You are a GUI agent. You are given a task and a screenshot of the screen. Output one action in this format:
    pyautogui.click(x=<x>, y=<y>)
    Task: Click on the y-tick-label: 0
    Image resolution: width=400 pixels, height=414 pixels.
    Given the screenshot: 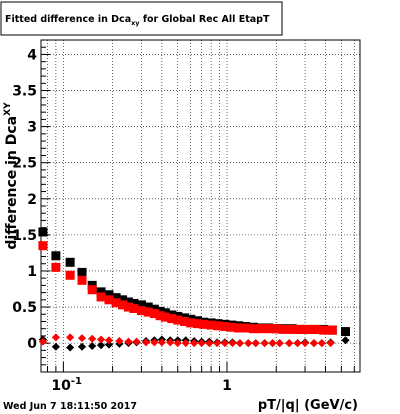 What is the action you would take?
    pyautogui.click(x=32, y=344)
    